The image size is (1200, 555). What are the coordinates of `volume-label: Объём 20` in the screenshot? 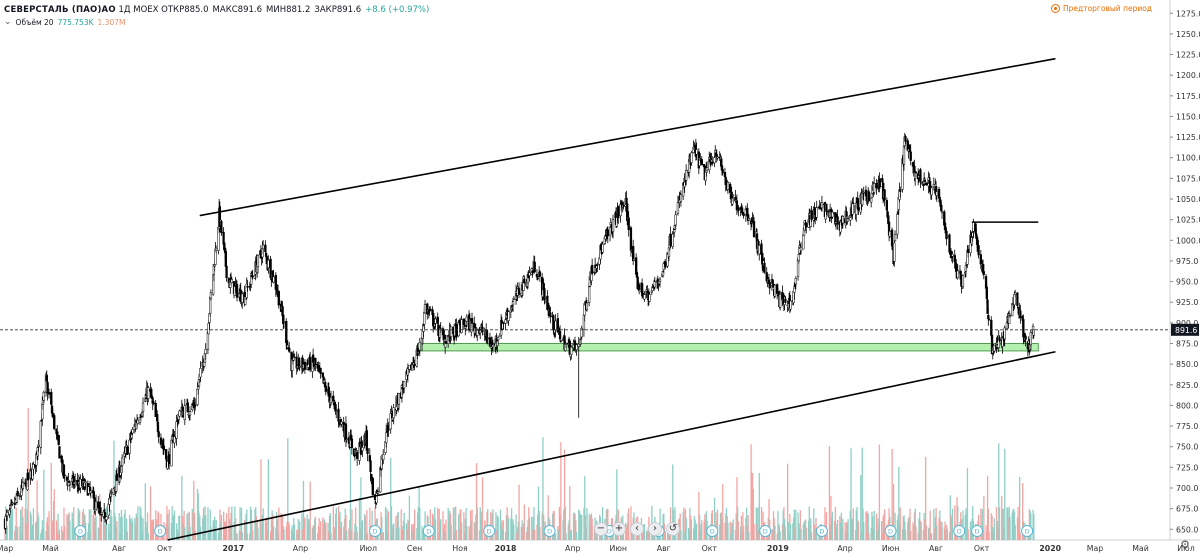 It's located at (34, 22).